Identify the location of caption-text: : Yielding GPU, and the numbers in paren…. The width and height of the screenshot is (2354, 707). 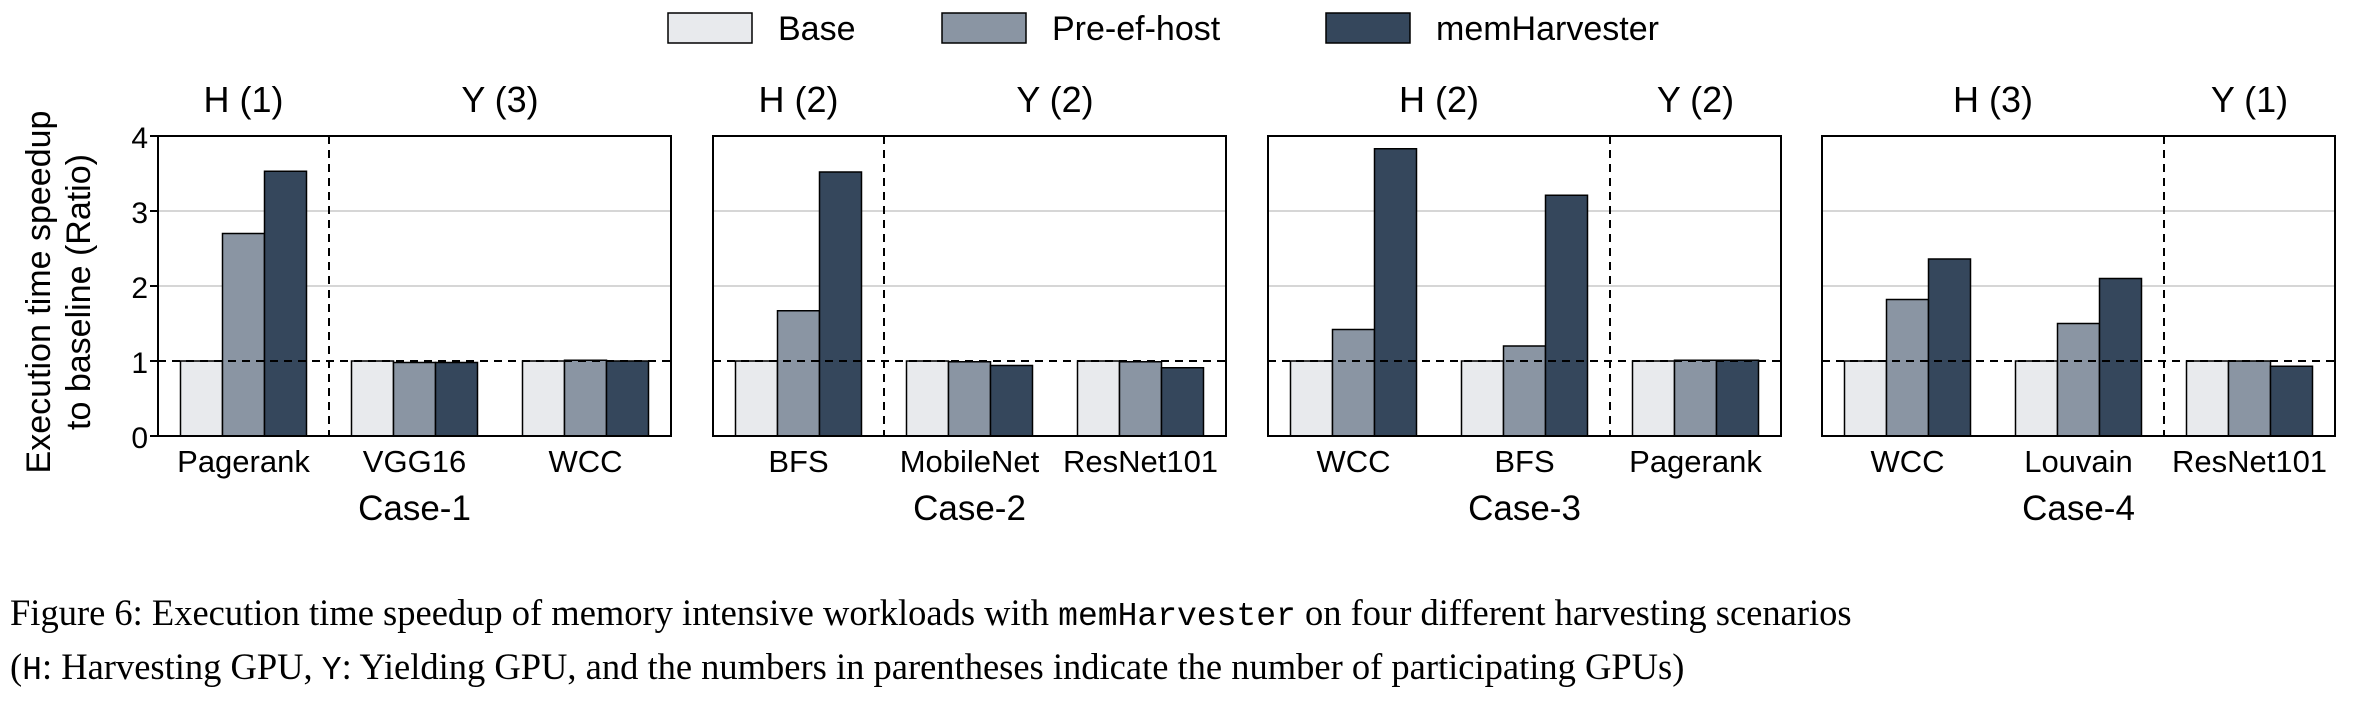
(1013, 666).